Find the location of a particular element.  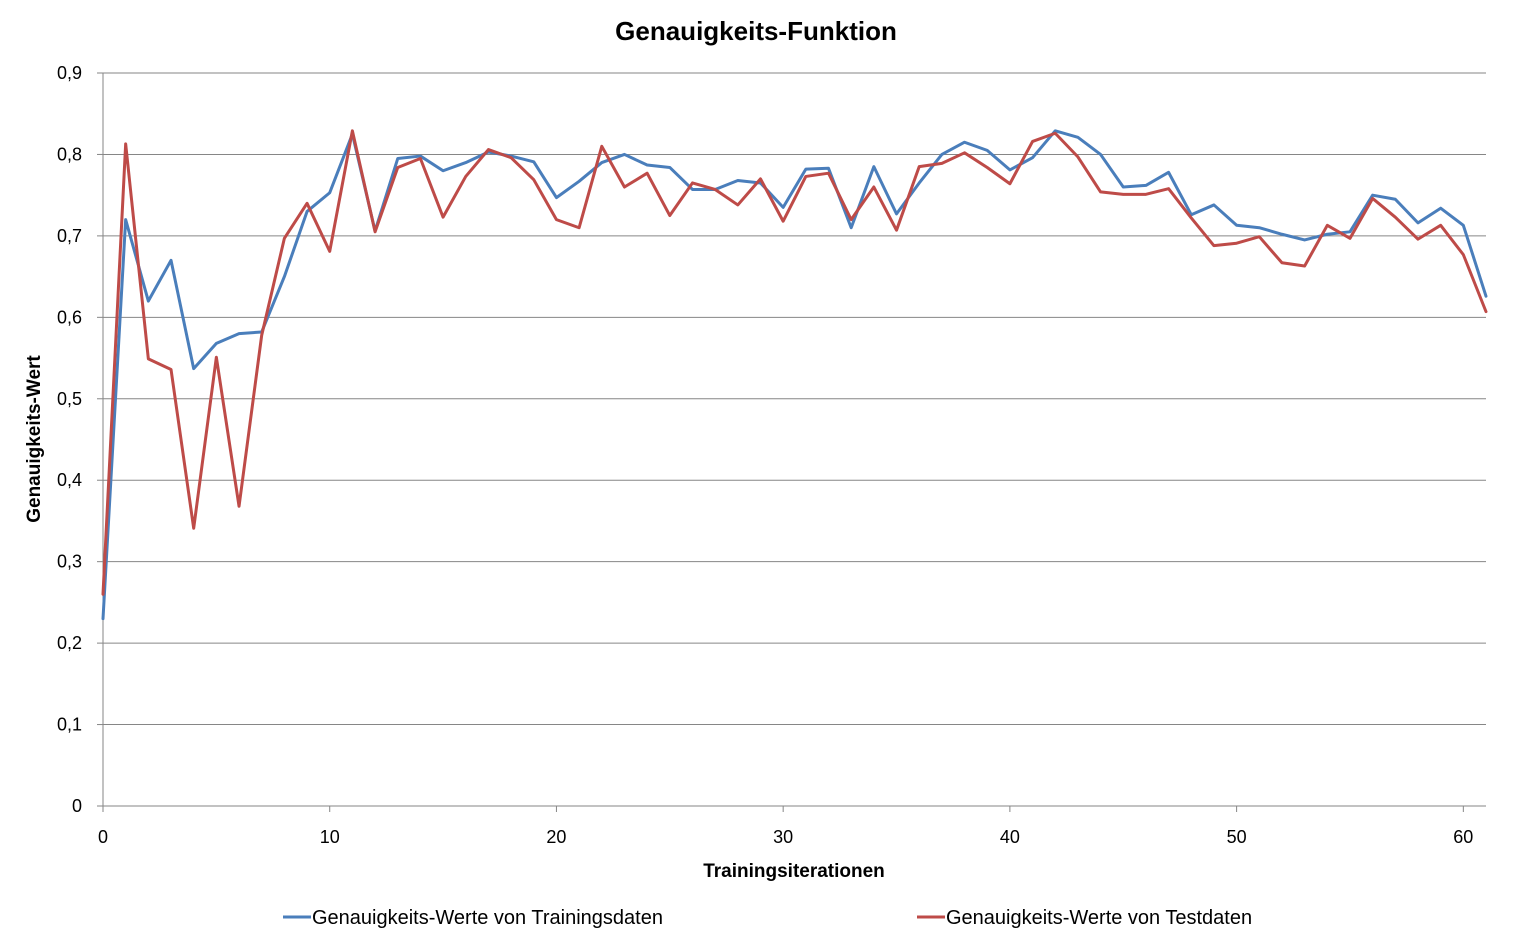

x-tick-label: 40 is located at coordinates (1010, 837).